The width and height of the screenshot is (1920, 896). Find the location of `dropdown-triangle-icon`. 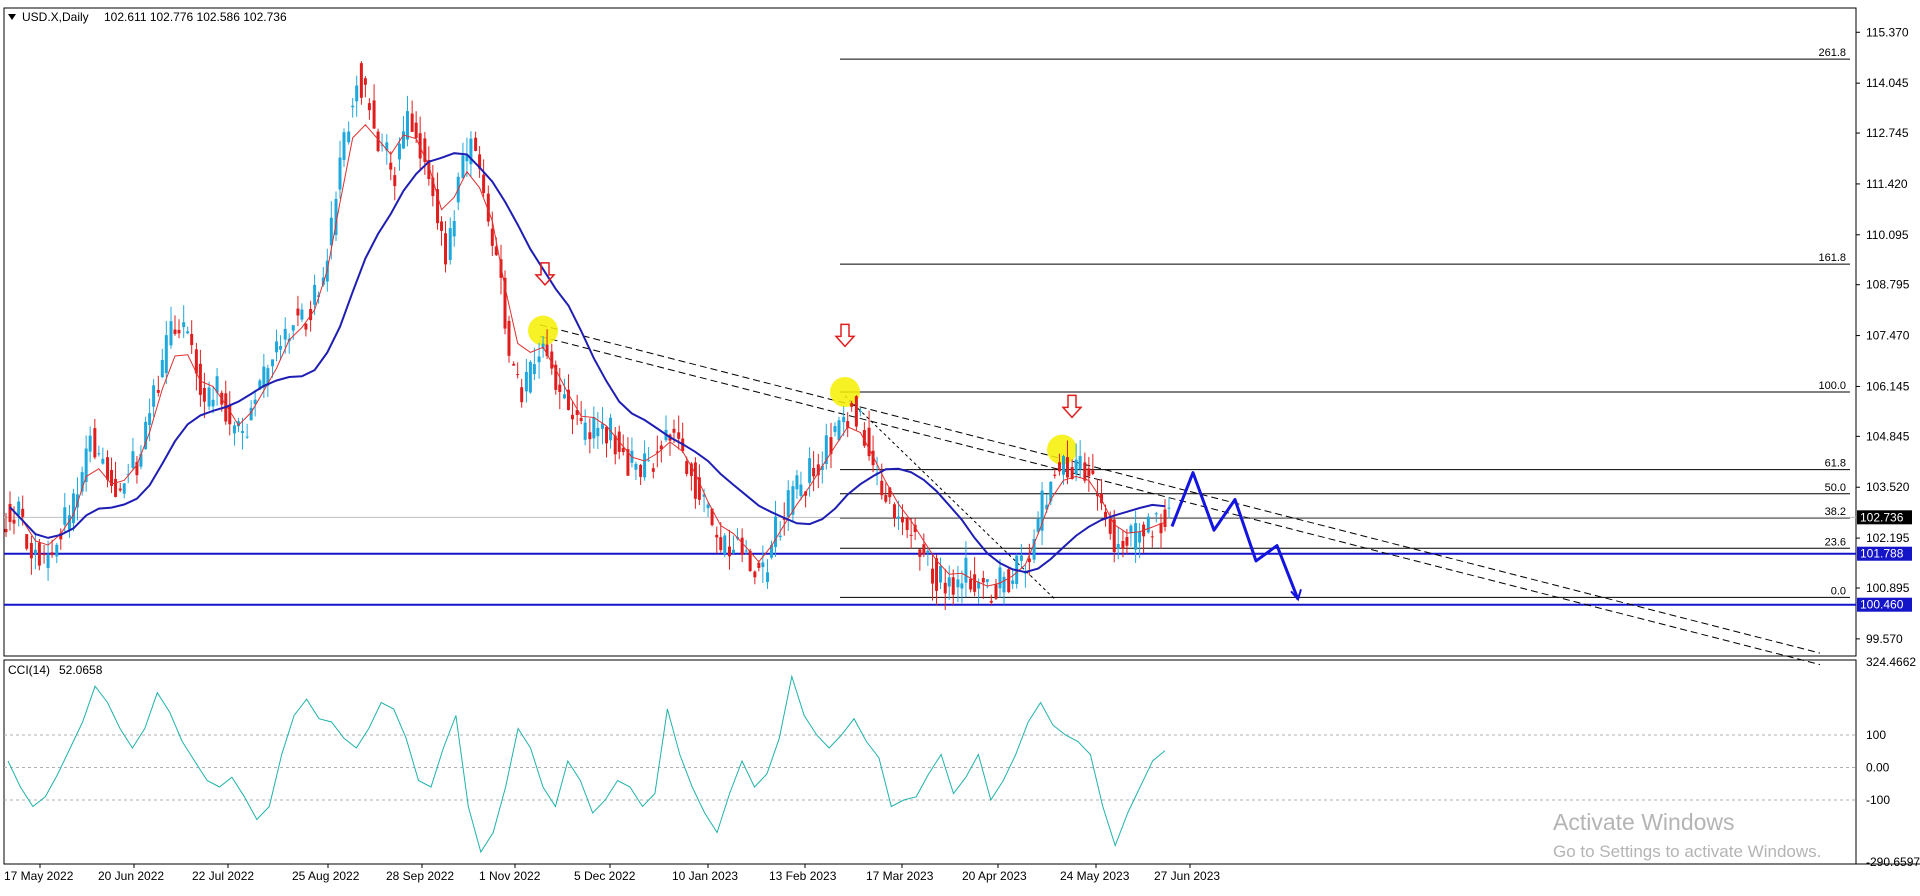

dropdown-triangle-icon is located at coordinates (12, 17).